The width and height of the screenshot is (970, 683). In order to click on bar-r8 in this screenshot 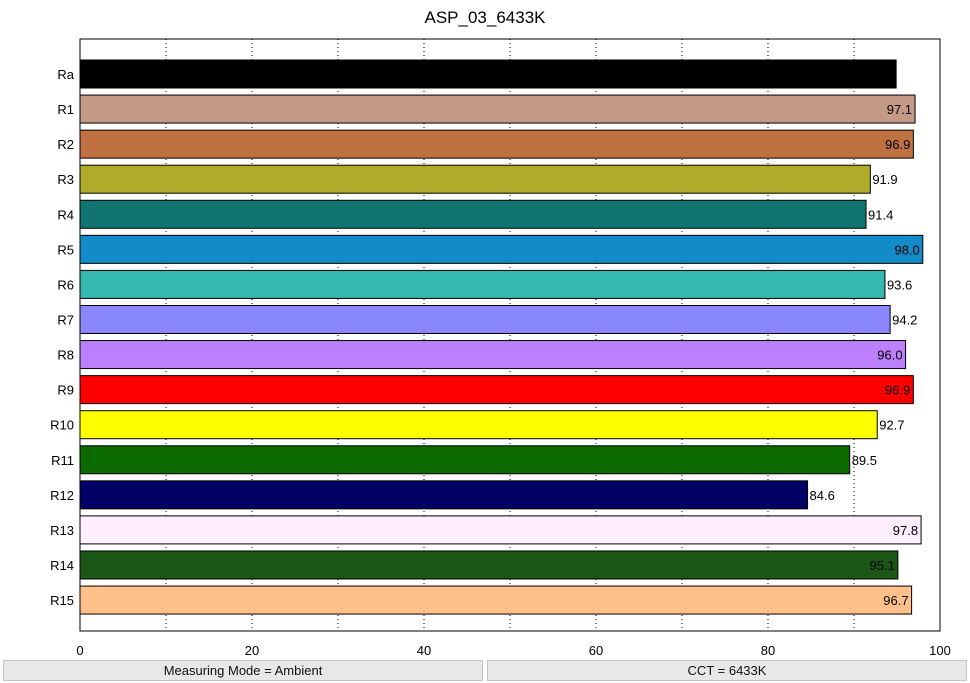, I will do `click(493, 355)`.